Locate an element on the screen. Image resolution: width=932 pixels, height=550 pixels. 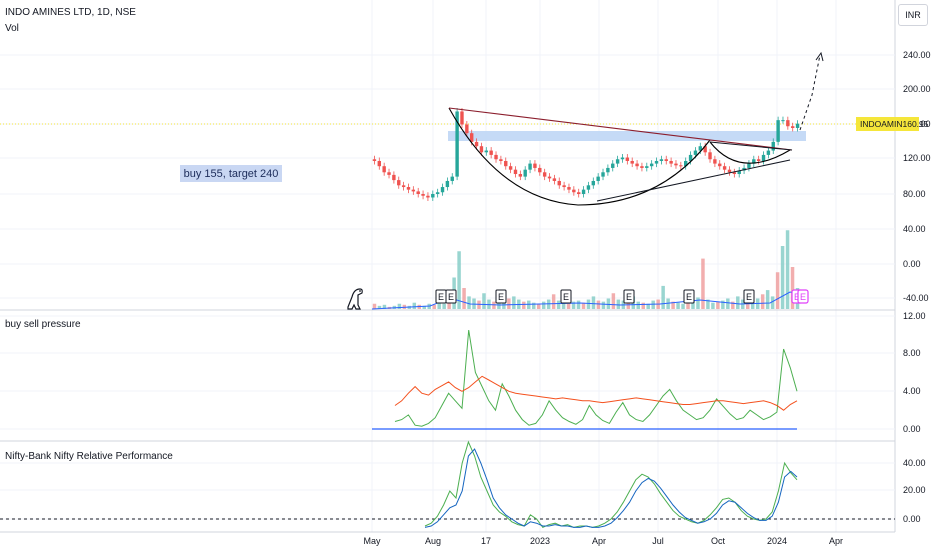
handle-trendline is located at coordinates (751, 146).